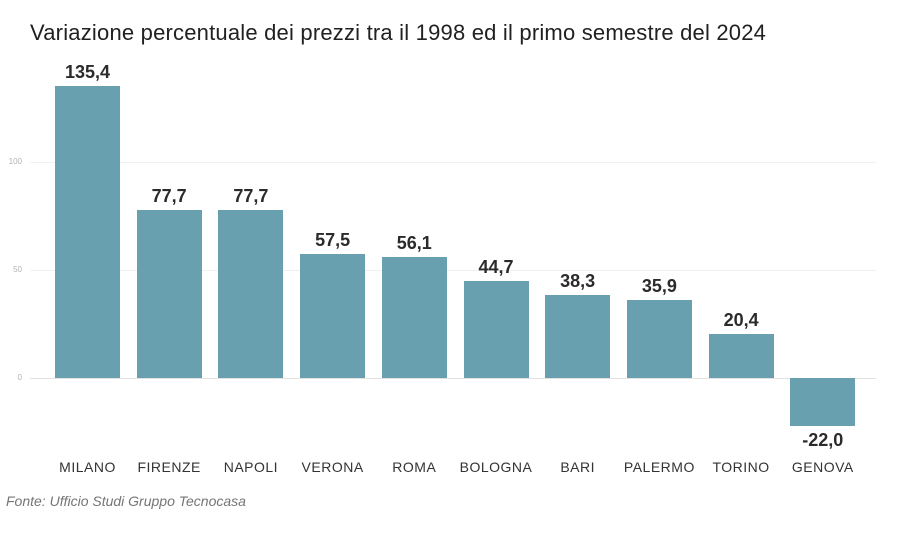 This screenshot has width=900, height=540. Describe the element at coordinates (578, 336) in the screenshot. I see `bar-bari` at that location.